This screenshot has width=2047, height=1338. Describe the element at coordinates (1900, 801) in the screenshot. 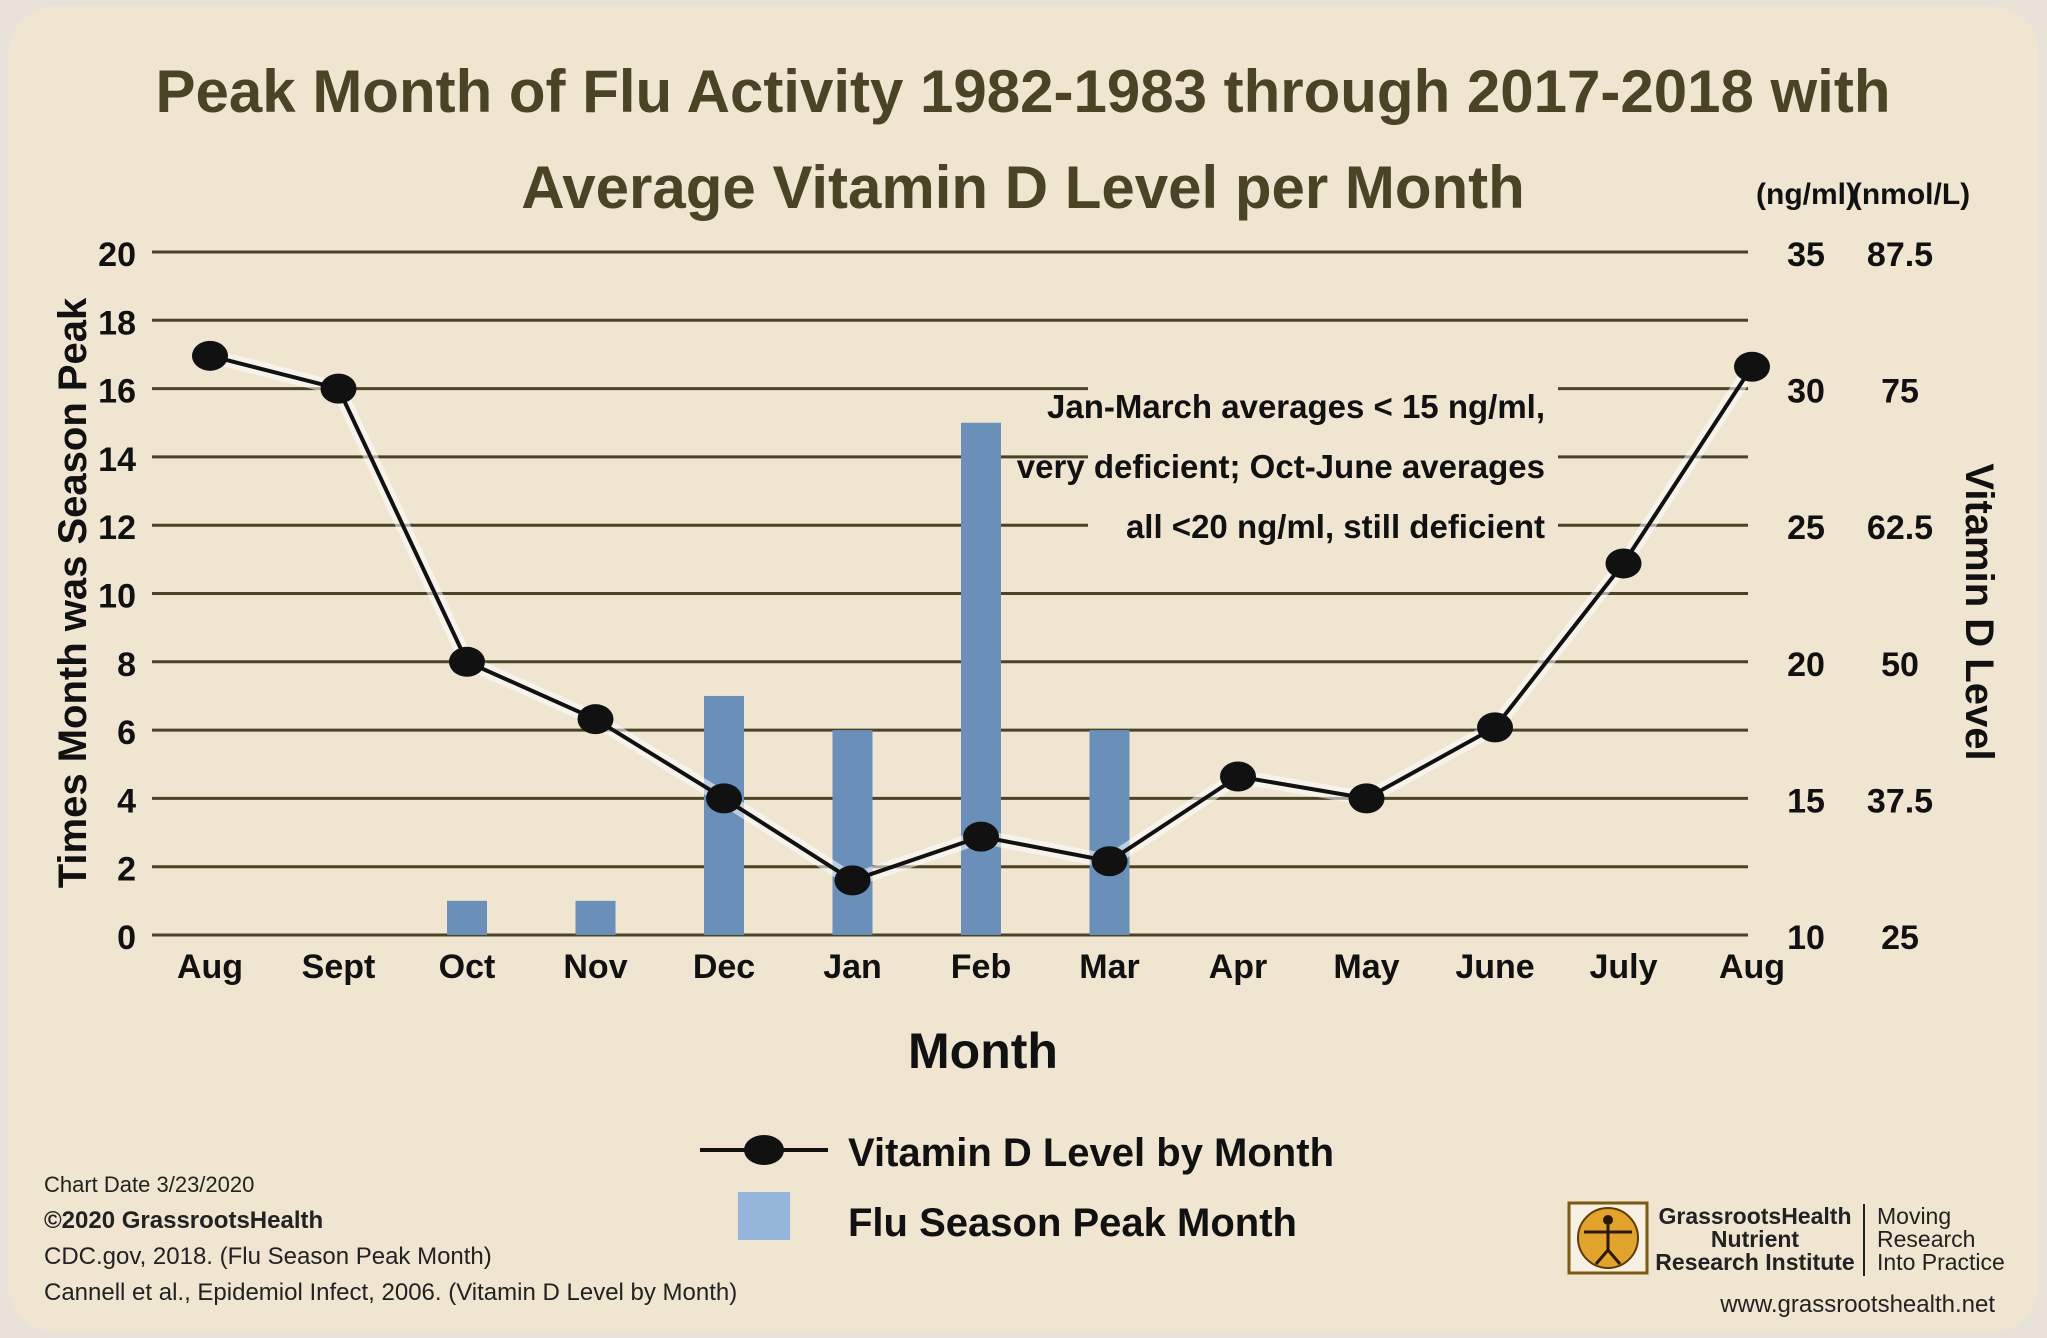

I see `y2-tick-label-nmol: 37.5` at that location.